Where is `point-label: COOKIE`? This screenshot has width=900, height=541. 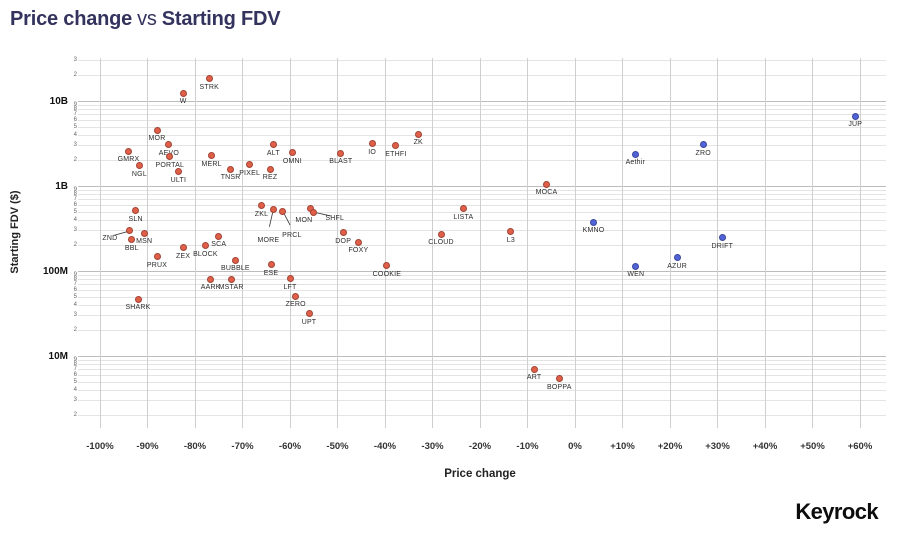 point-label: COOKIE is located at coordinates (387, 274).